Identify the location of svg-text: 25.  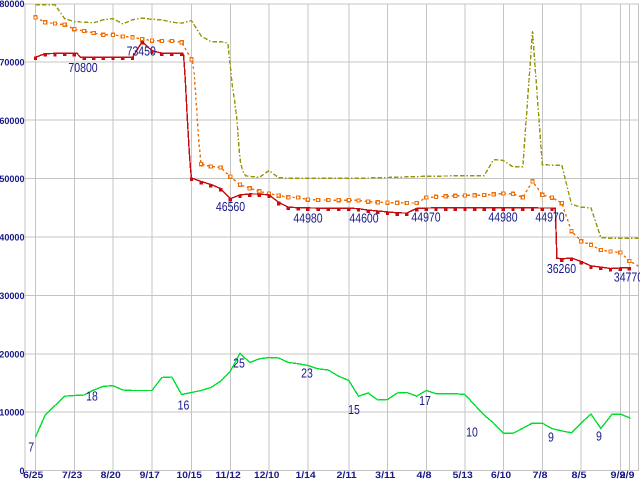
(239, 362).